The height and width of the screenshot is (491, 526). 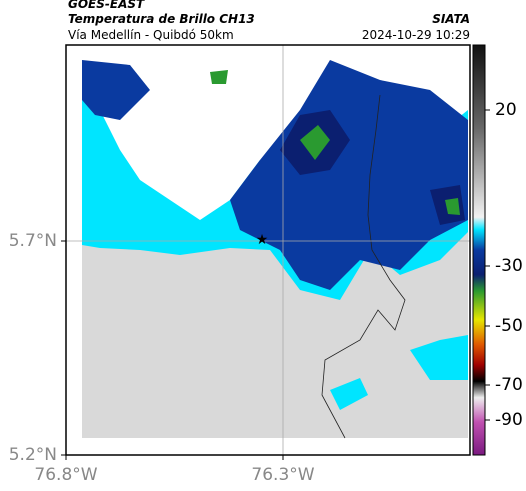 I want to click on route: Vía Medellín - Quibdó 50km, so click(x=151, y=35).